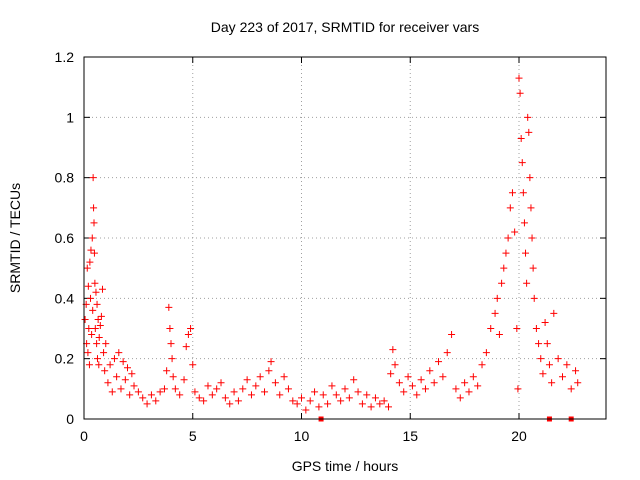  Describe the element at coordinates (70, 419) in the screenshot. I see `y-tick-label: 0` at that location.